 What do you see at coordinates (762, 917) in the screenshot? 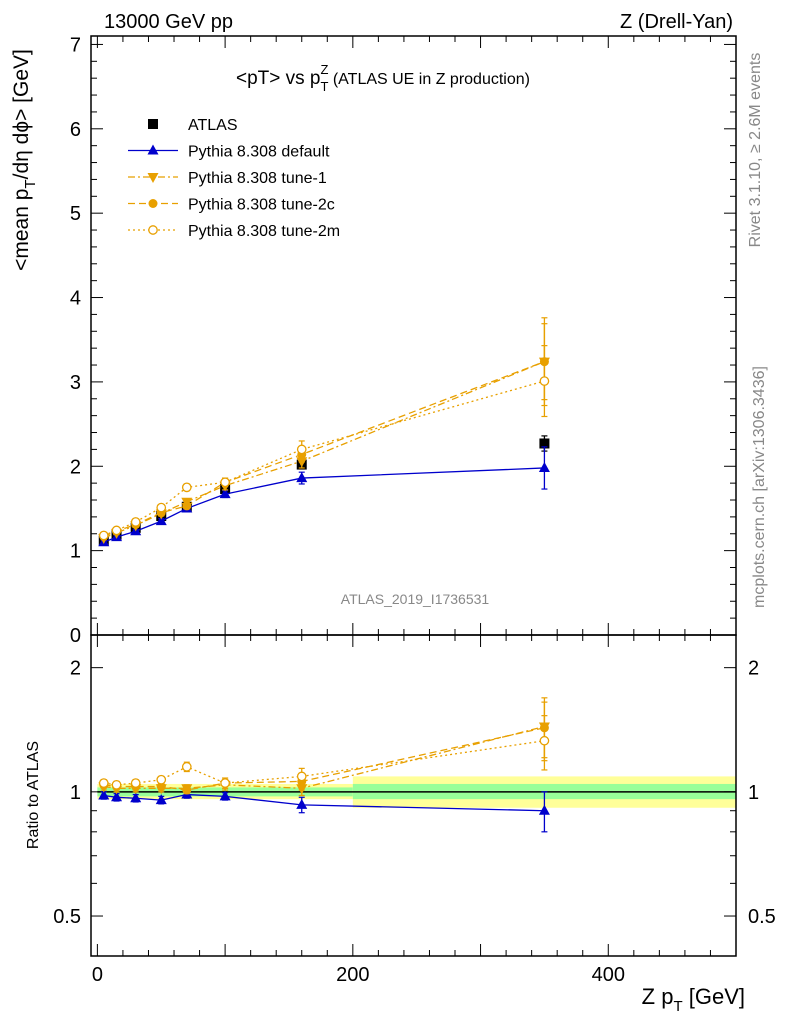
I see `ratio-y-tick-label-right: 0.5` at bounding box center [762, 917].